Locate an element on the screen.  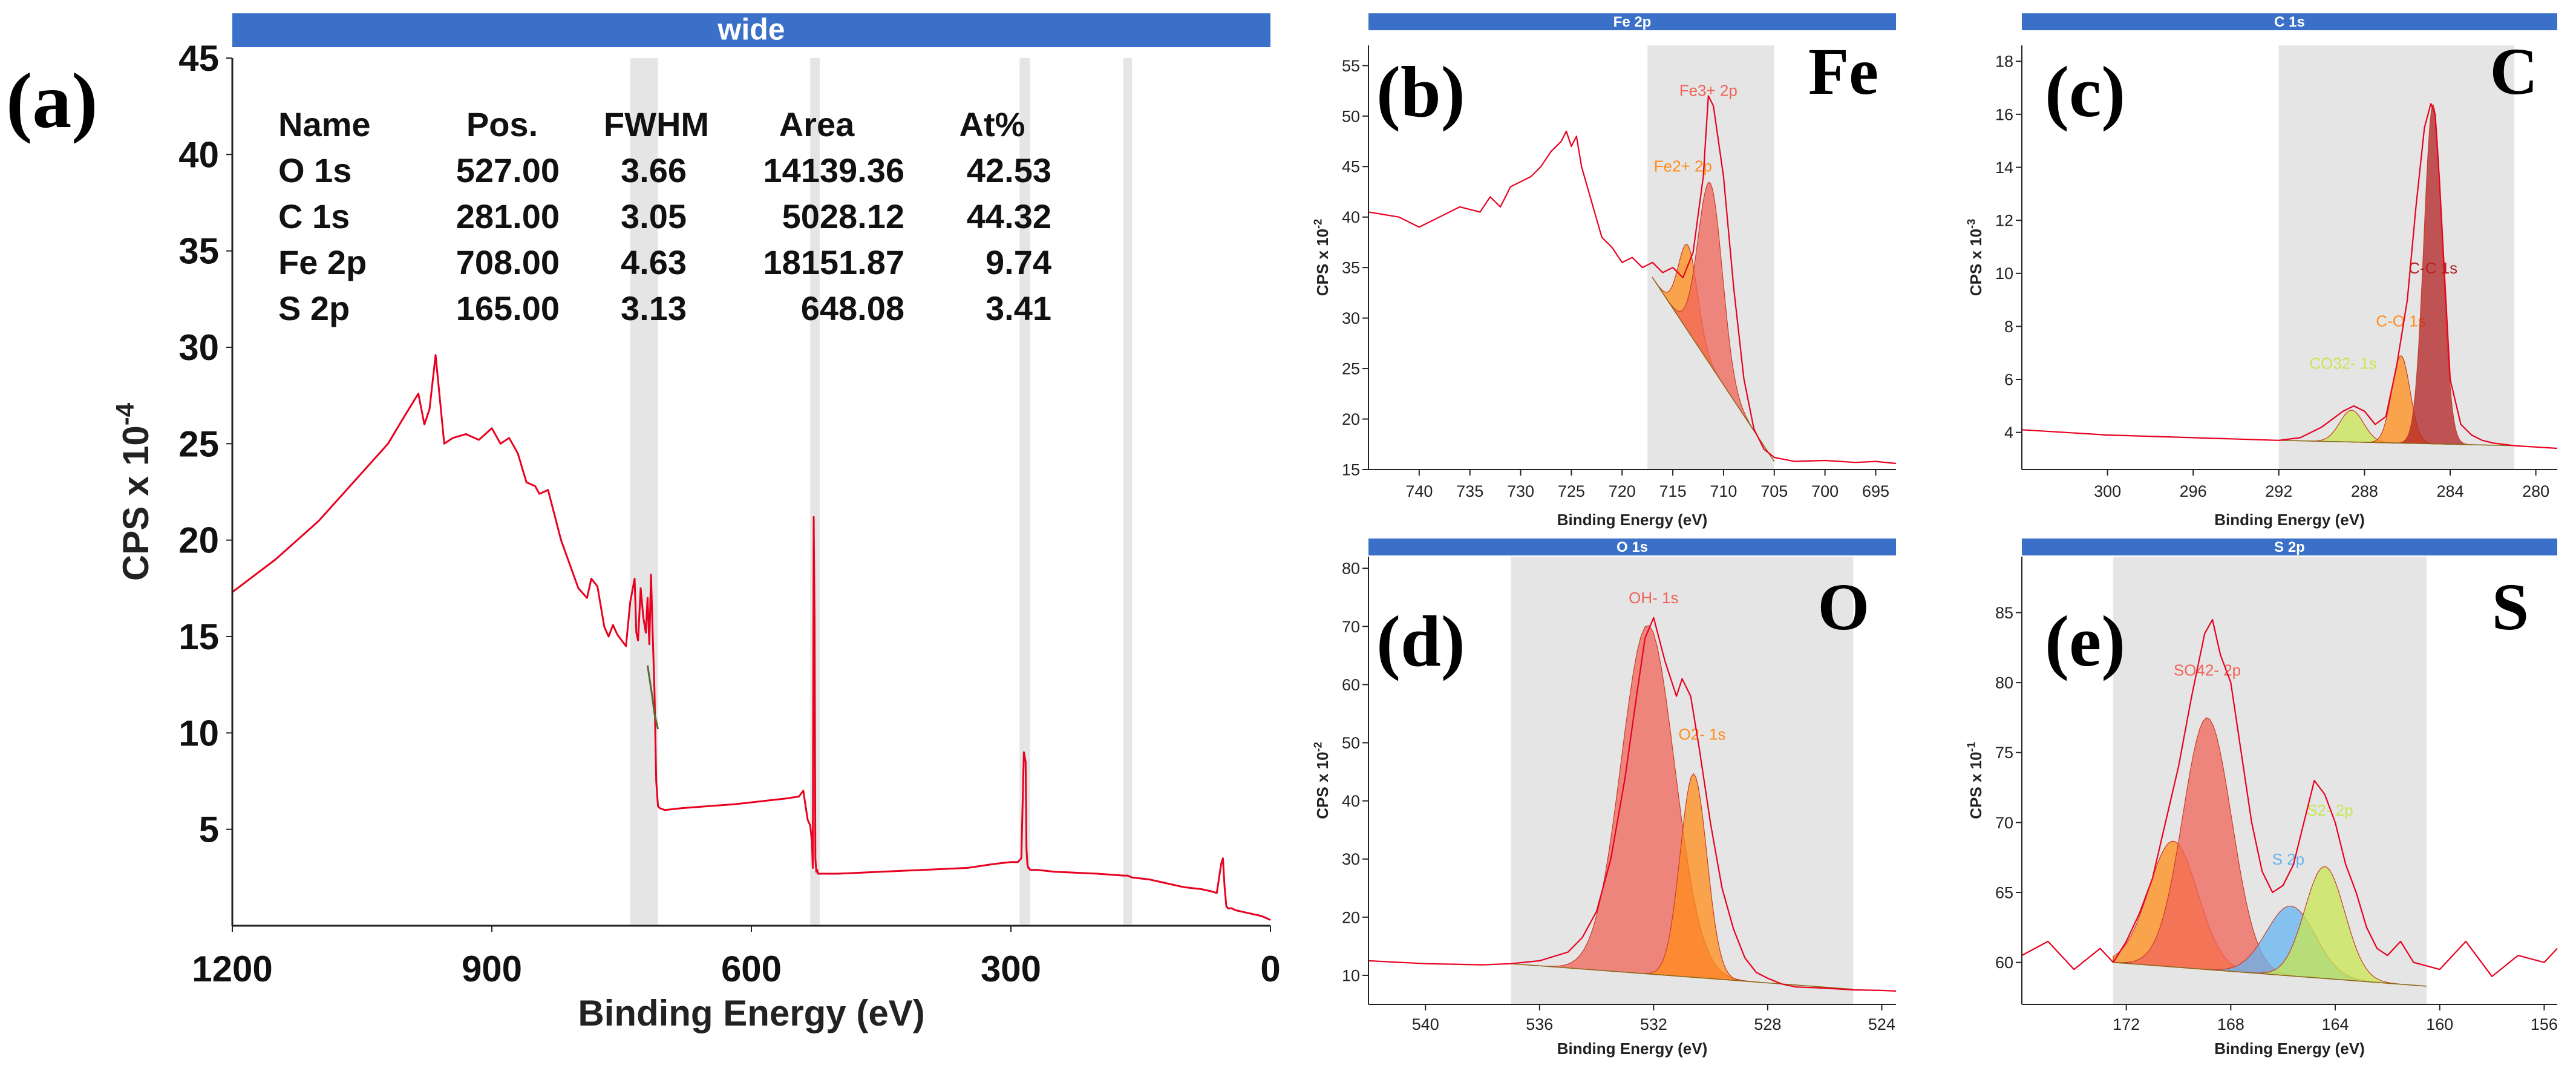
panel-a-x-tick-label-3: 300 is located at coordinates (1011, 969).